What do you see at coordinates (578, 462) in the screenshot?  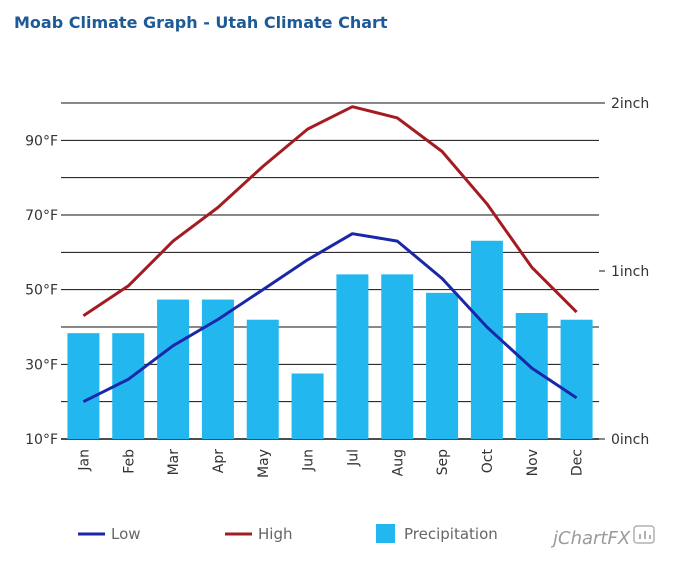 I see `x-axis-tick-label: Dec` at bounding box center [578, 462].